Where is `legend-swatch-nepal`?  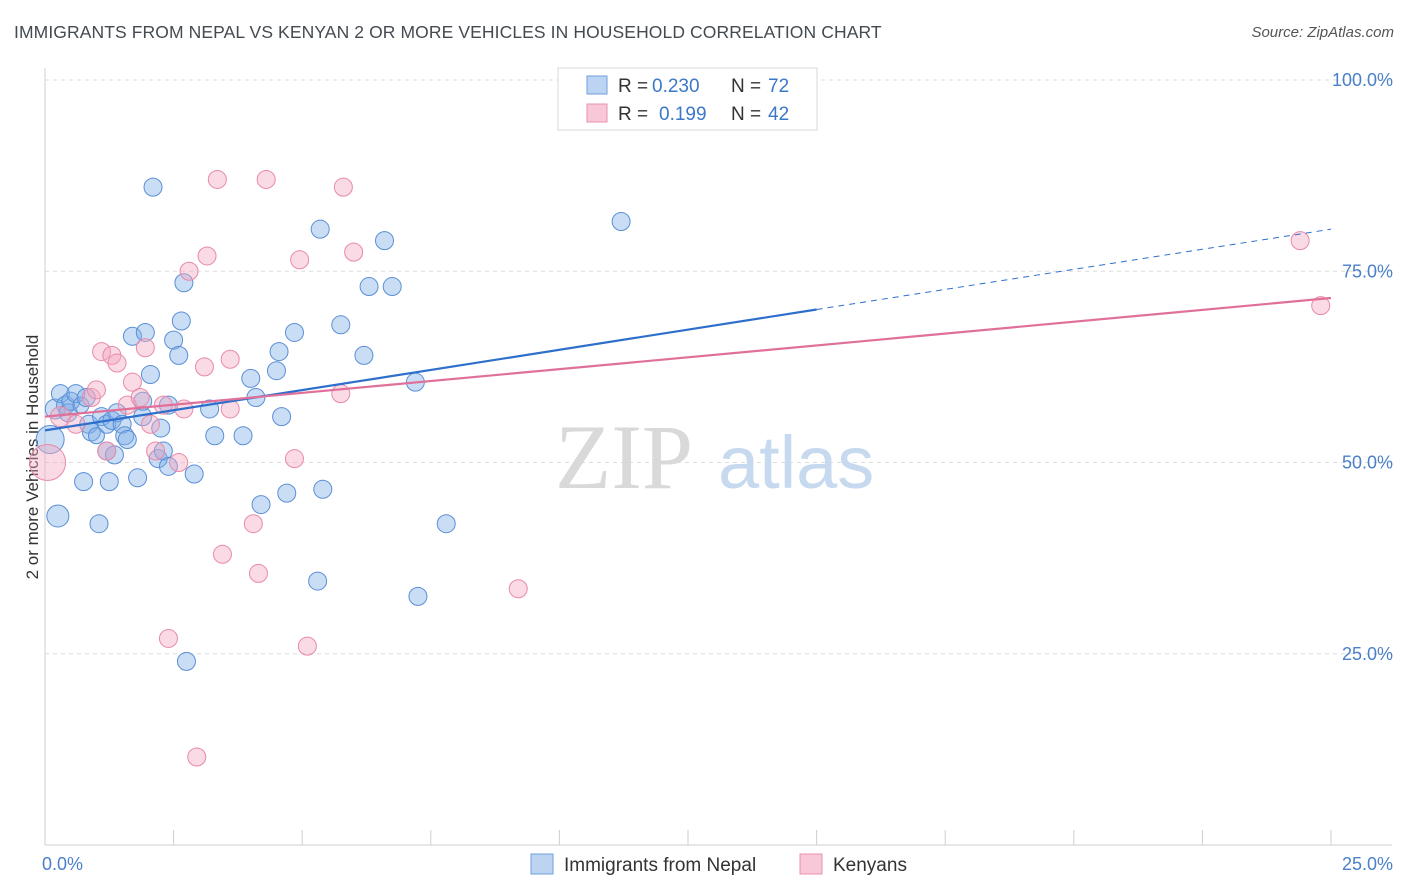 legend-swatch-nepal is located at coordinates (597, 85).